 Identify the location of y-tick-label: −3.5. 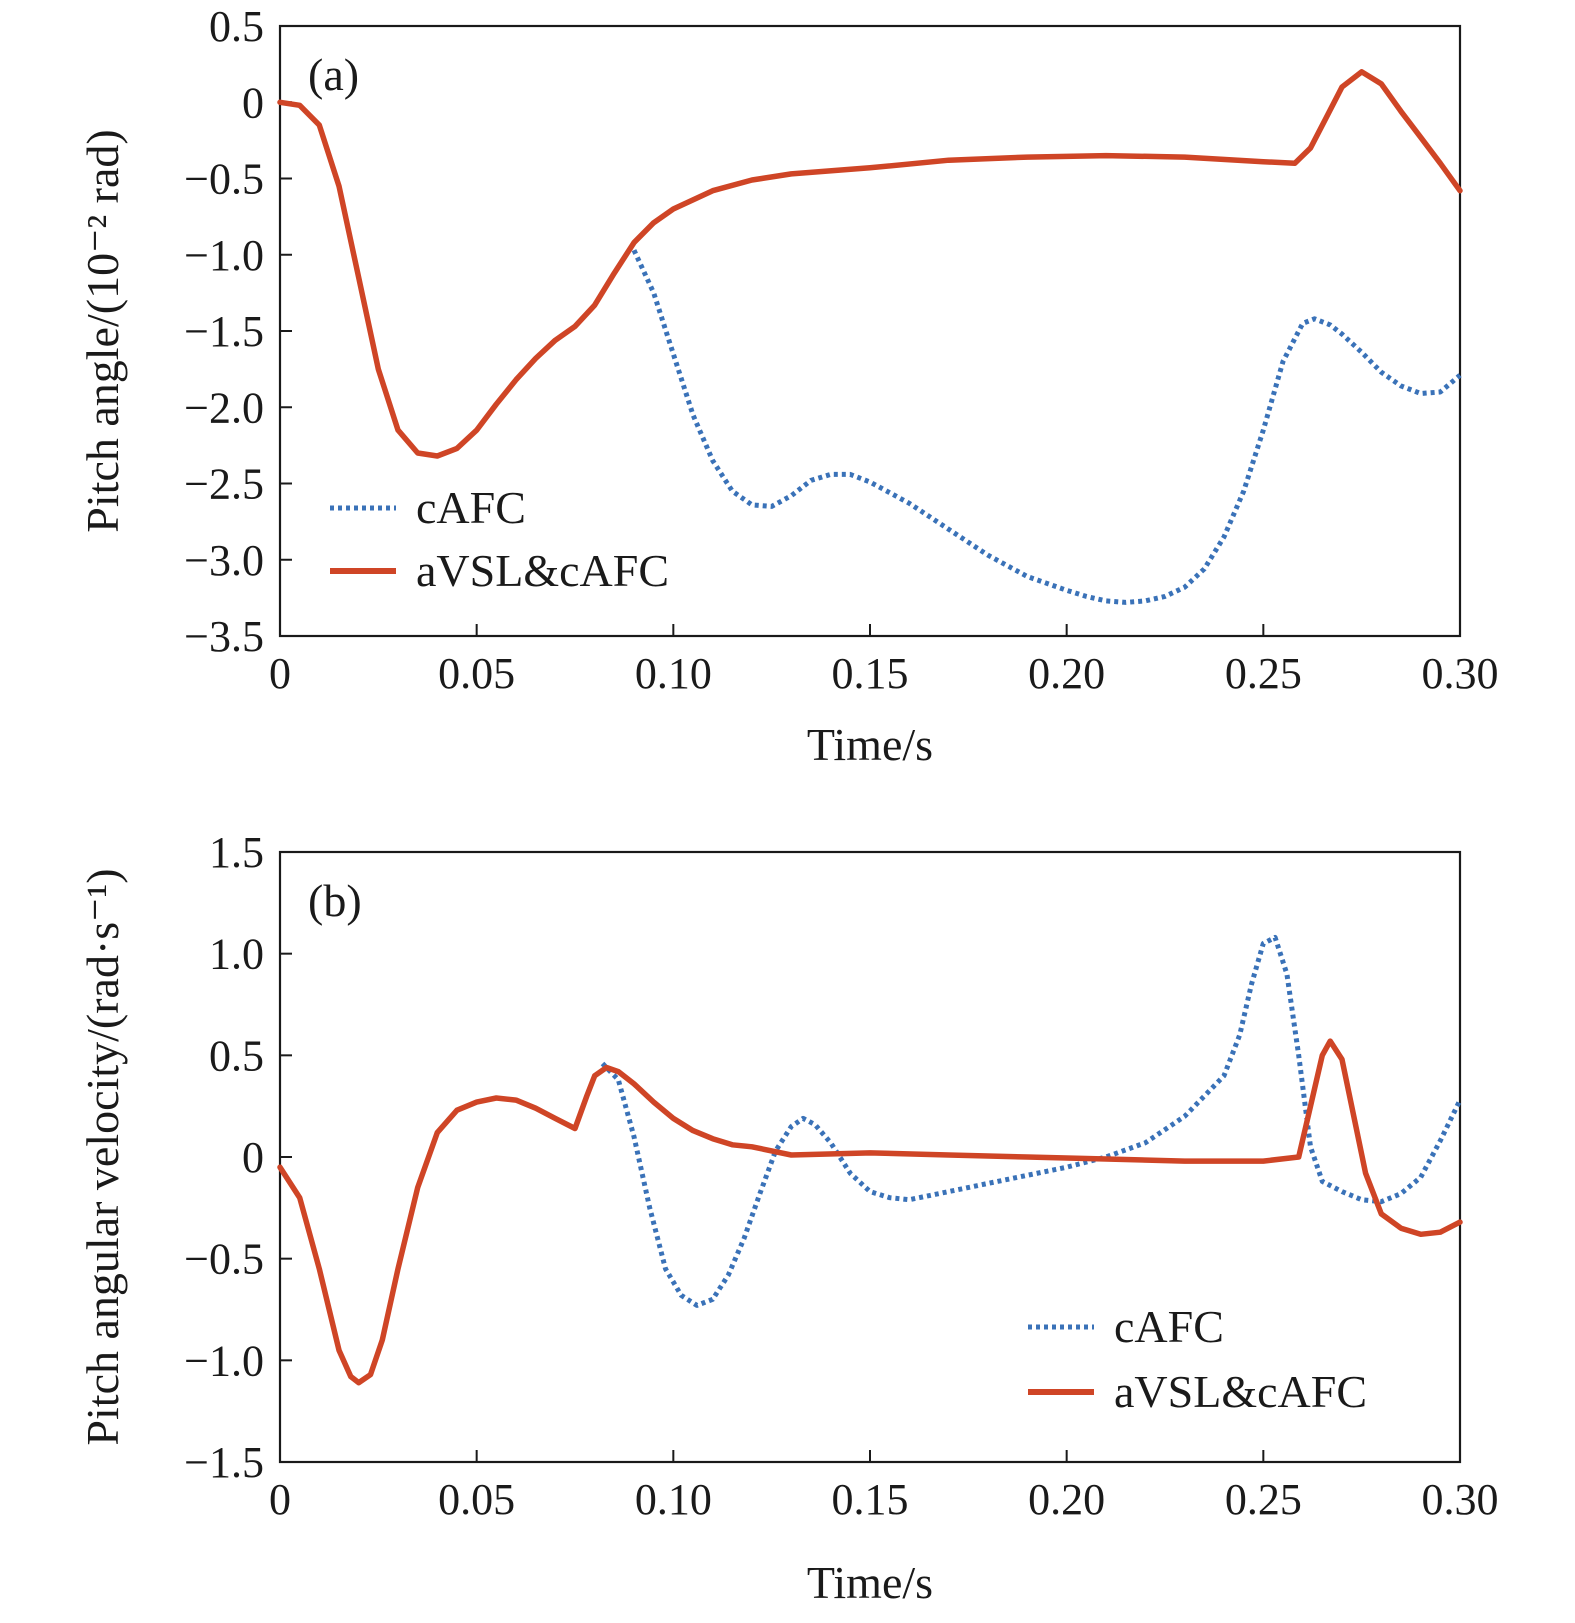
(224, 636).